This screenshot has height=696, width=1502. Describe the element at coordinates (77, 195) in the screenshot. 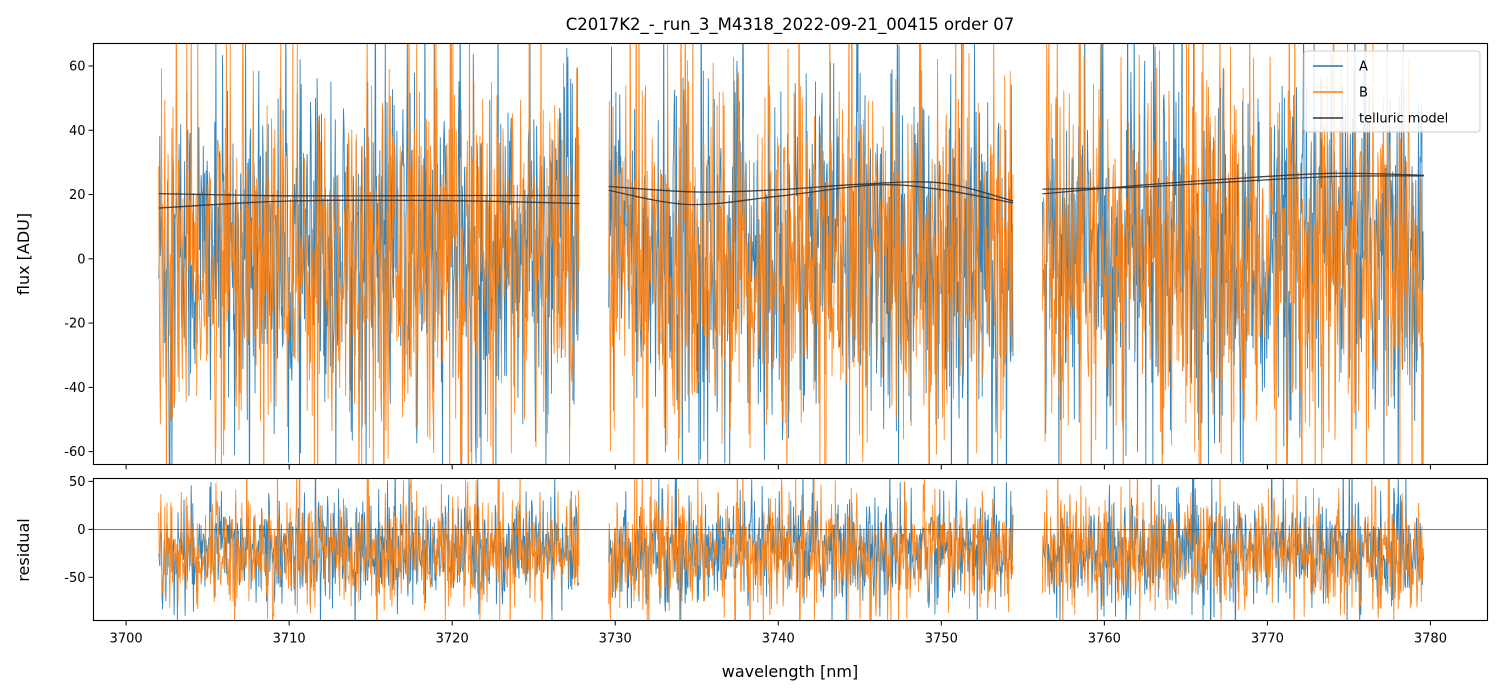

I see `flux-ytick-label: 20` at that location.